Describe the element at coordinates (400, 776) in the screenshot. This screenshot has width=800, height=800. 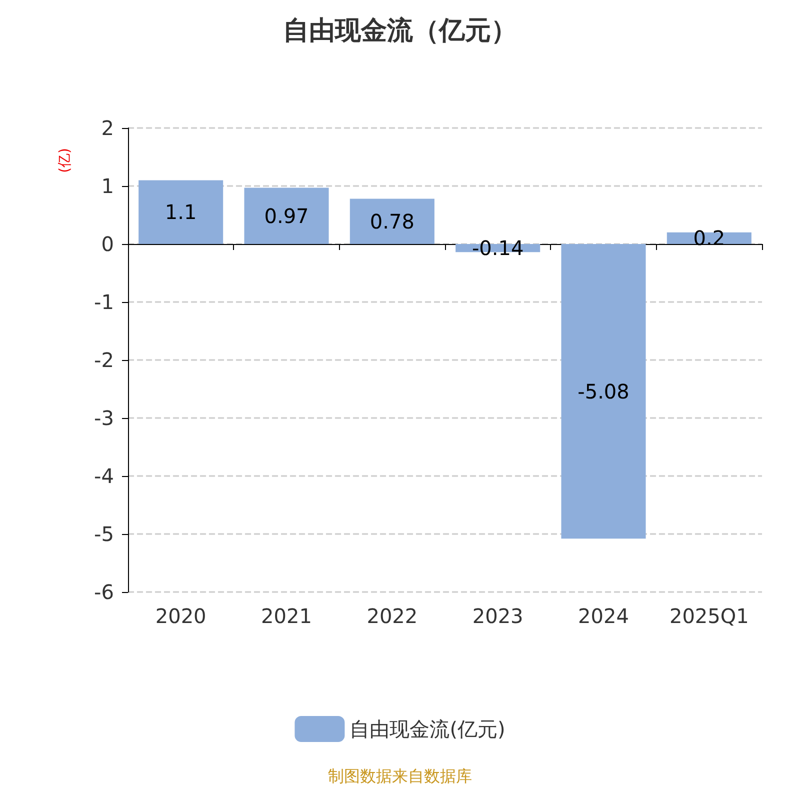
I see `text: 制图数据来自数据库` at that location.